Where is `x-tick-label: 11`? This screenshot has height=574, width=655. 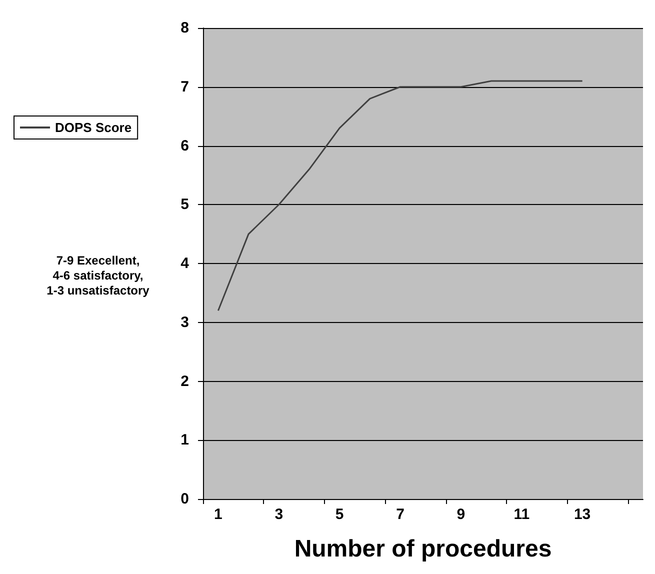 x-tick-label: 11 is located at coordinates (522, 514).